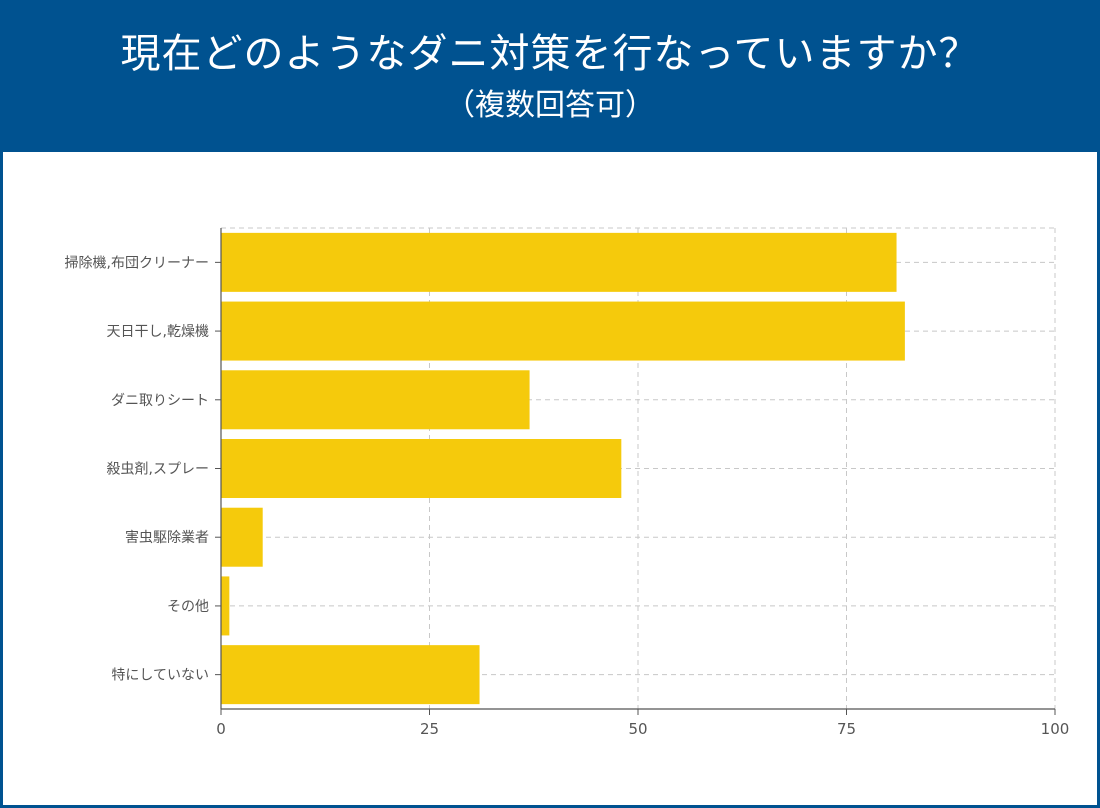  What do you see at coordinates (429, 729) in the screenshot?
I see `x-tick-label: 25` at bounding box center [429, 729].